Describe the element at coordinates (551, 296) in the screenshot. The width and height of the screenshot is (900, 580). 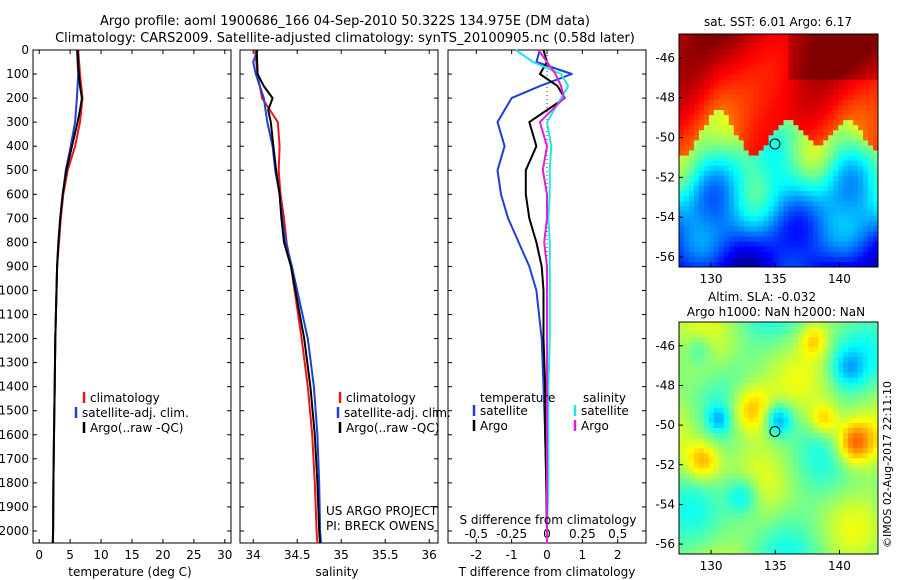
I see `profile-line-argo` at that location.